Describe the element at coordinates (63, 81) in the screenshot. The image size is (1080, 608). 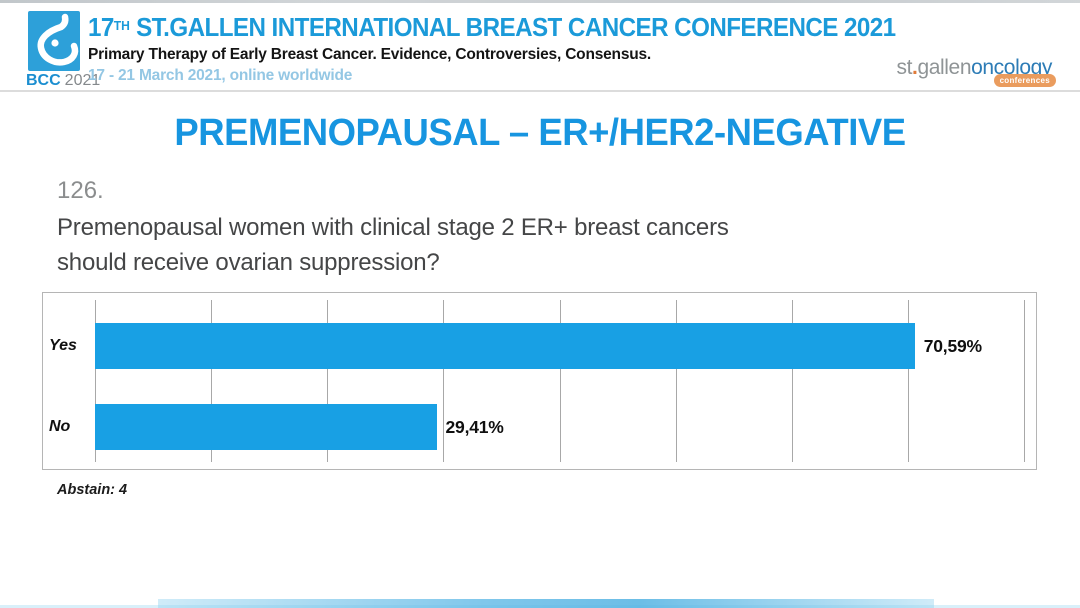
I see `bcc-logo-caption: BCC 2021` at that location.